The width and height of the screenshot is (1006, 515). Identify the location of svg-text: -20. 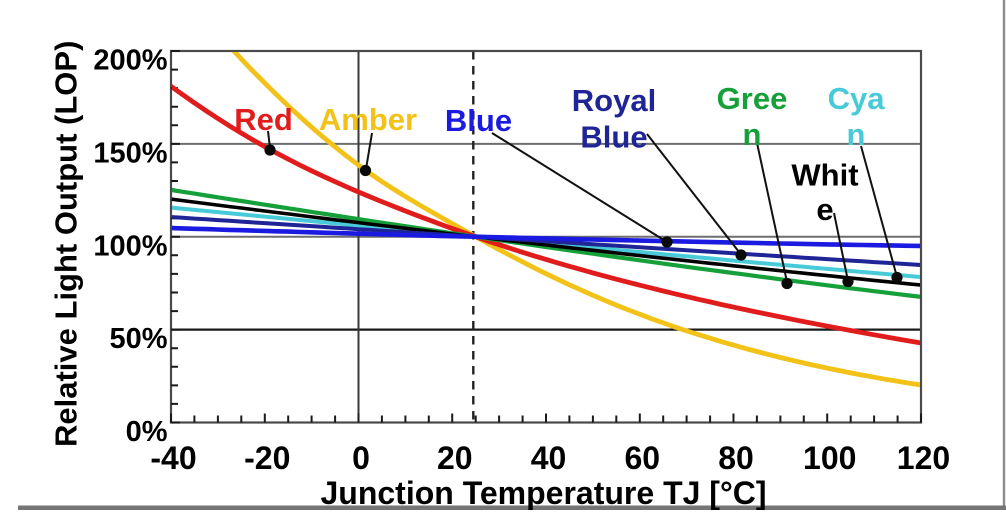
(267, 458).